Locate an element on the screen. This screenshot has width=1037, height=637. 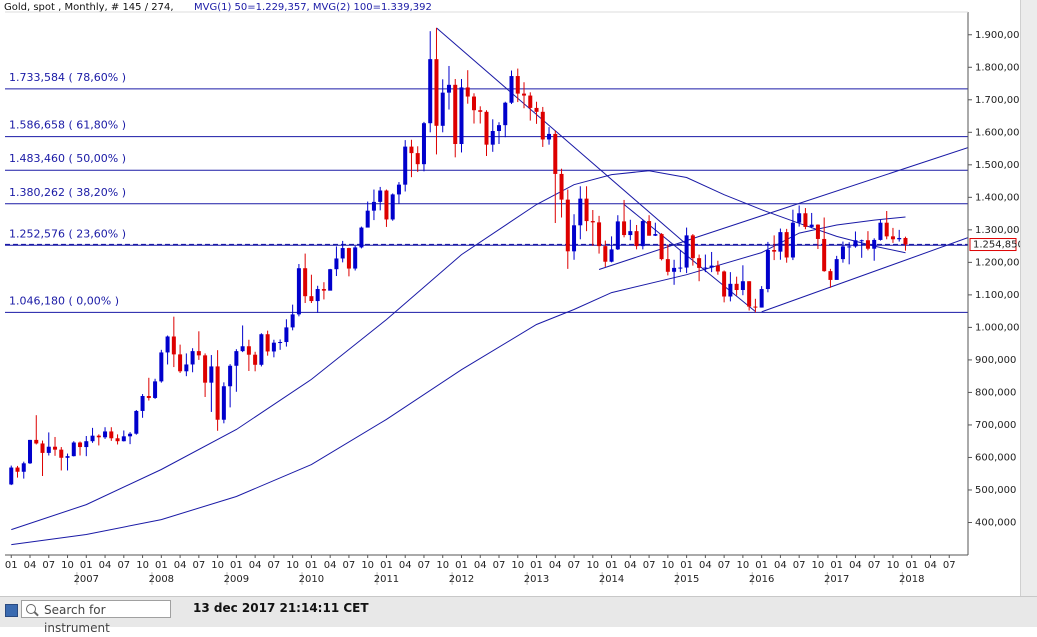
year-label: 2010 is located at coordinates (311, 579).